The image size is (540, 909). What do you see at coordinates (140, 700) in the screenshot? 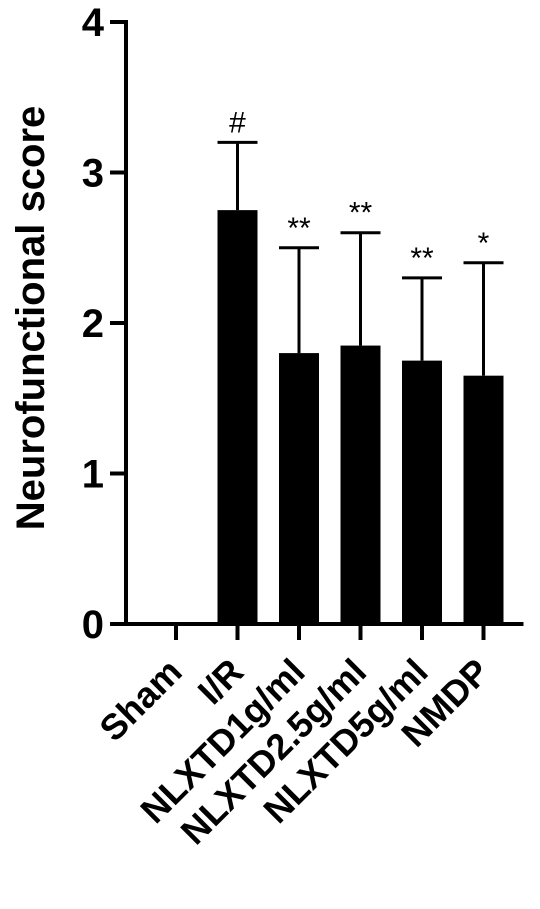
I see `x-tick-label: Sham` at bounding box center [140, 700].